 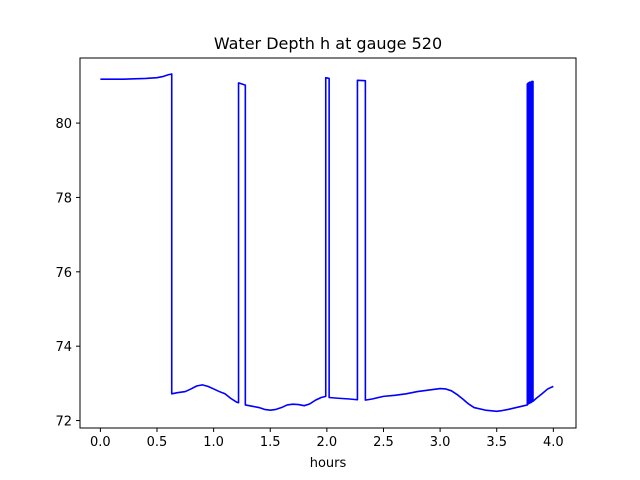 I want to click on y-tick-label: 74, so click(x=63, y=347).